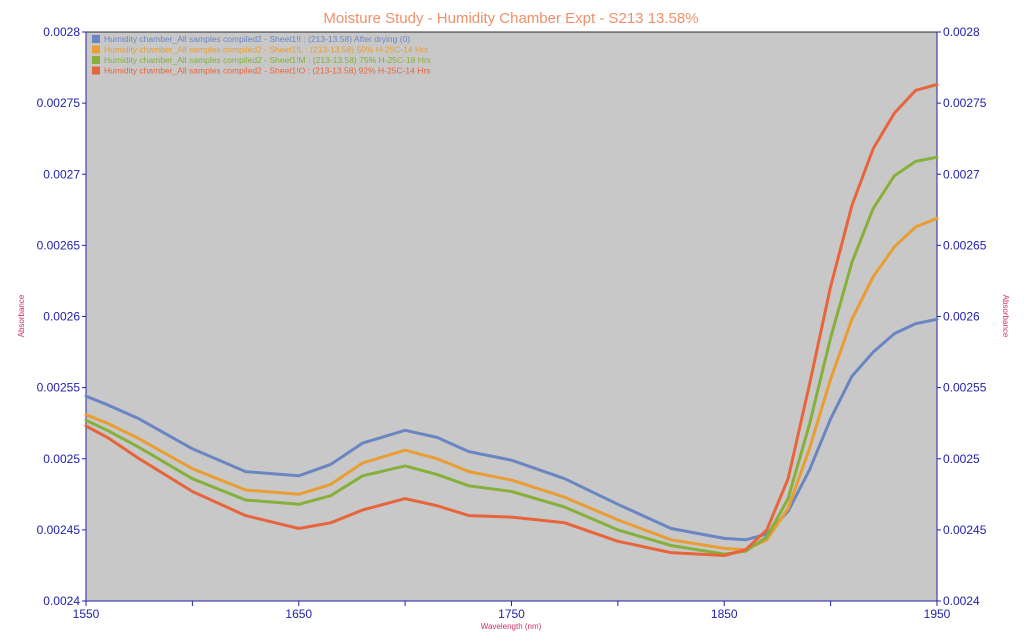  I want to click on y-axis-title-left: Absorbance, so click(21, 315).